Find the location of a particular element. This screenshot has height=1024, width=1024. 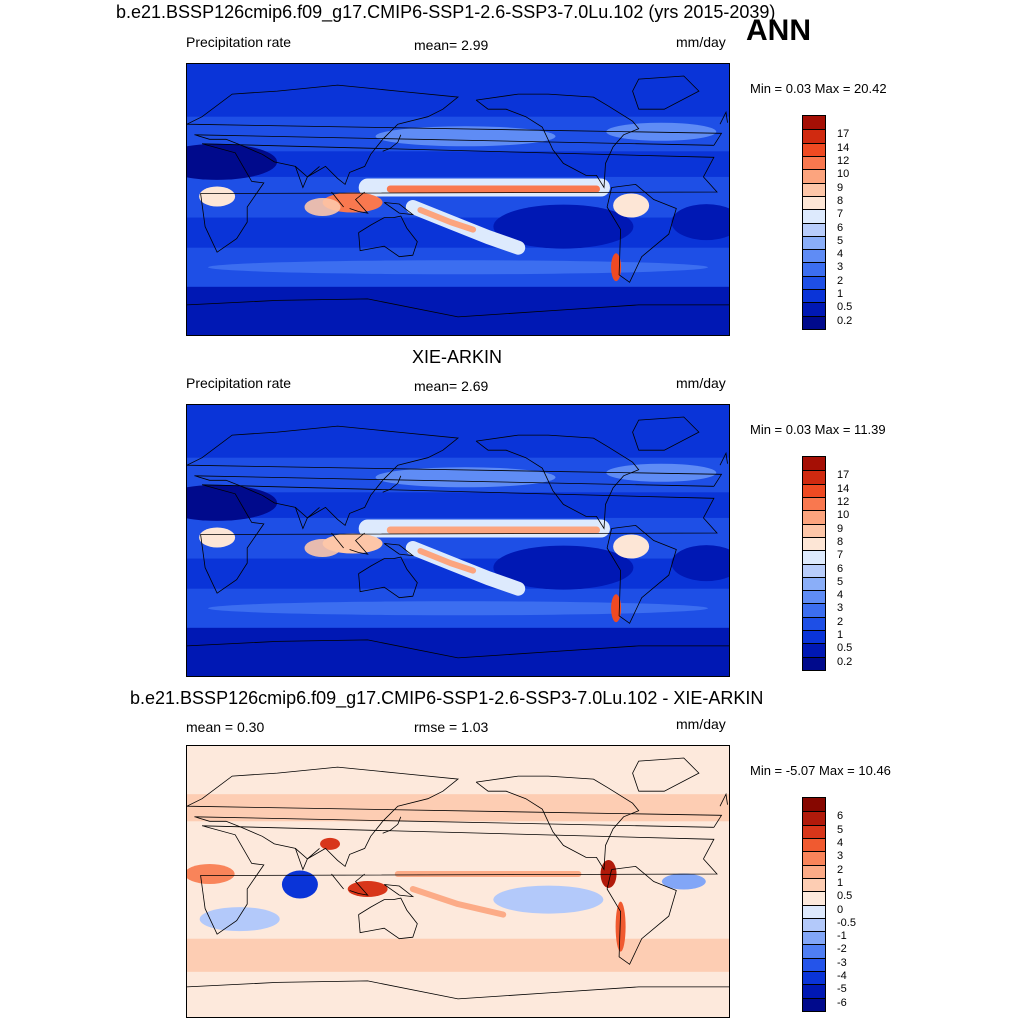

pos-africa is located at coordinates (211, 873).